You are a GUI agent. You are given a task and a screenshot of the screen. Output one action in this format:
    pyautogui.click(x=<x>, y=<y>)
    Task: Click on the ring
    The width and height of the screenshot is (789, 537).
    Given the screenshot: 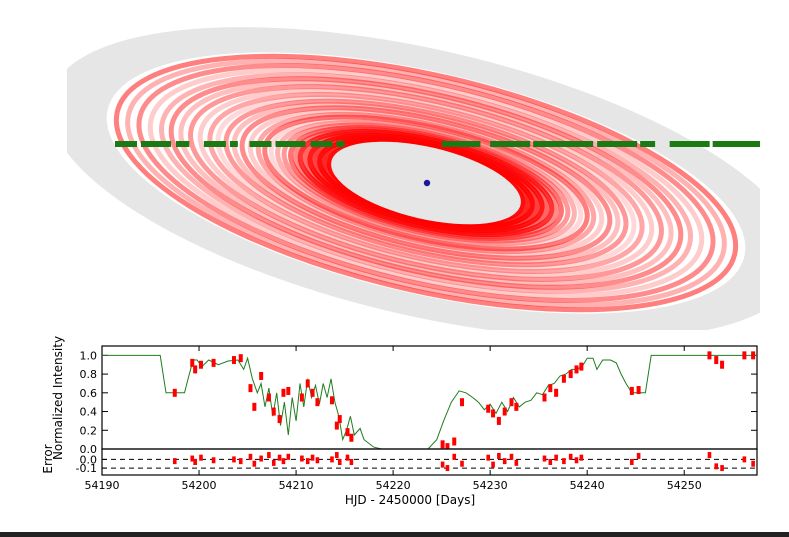 What is the action you would take?
    pyautogui.click(x=426, y=183)
    